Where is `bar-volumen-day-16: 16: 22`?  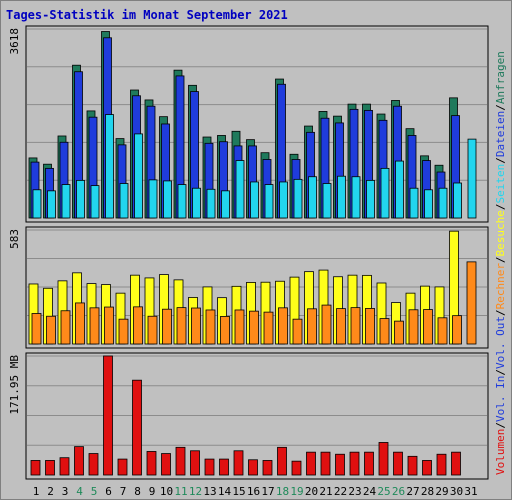 bar-volumen-day-16: 16: 22 is located at coordinates (253, 467).